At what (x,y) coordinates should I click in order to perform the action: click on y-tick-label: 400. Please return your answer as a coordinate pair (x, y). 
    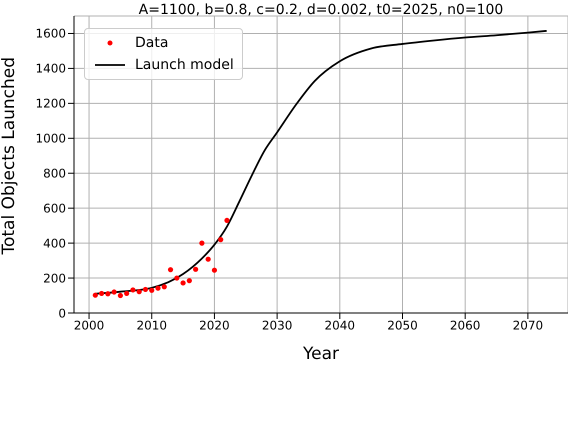
    Looking at the image, I should click on (54, 243).